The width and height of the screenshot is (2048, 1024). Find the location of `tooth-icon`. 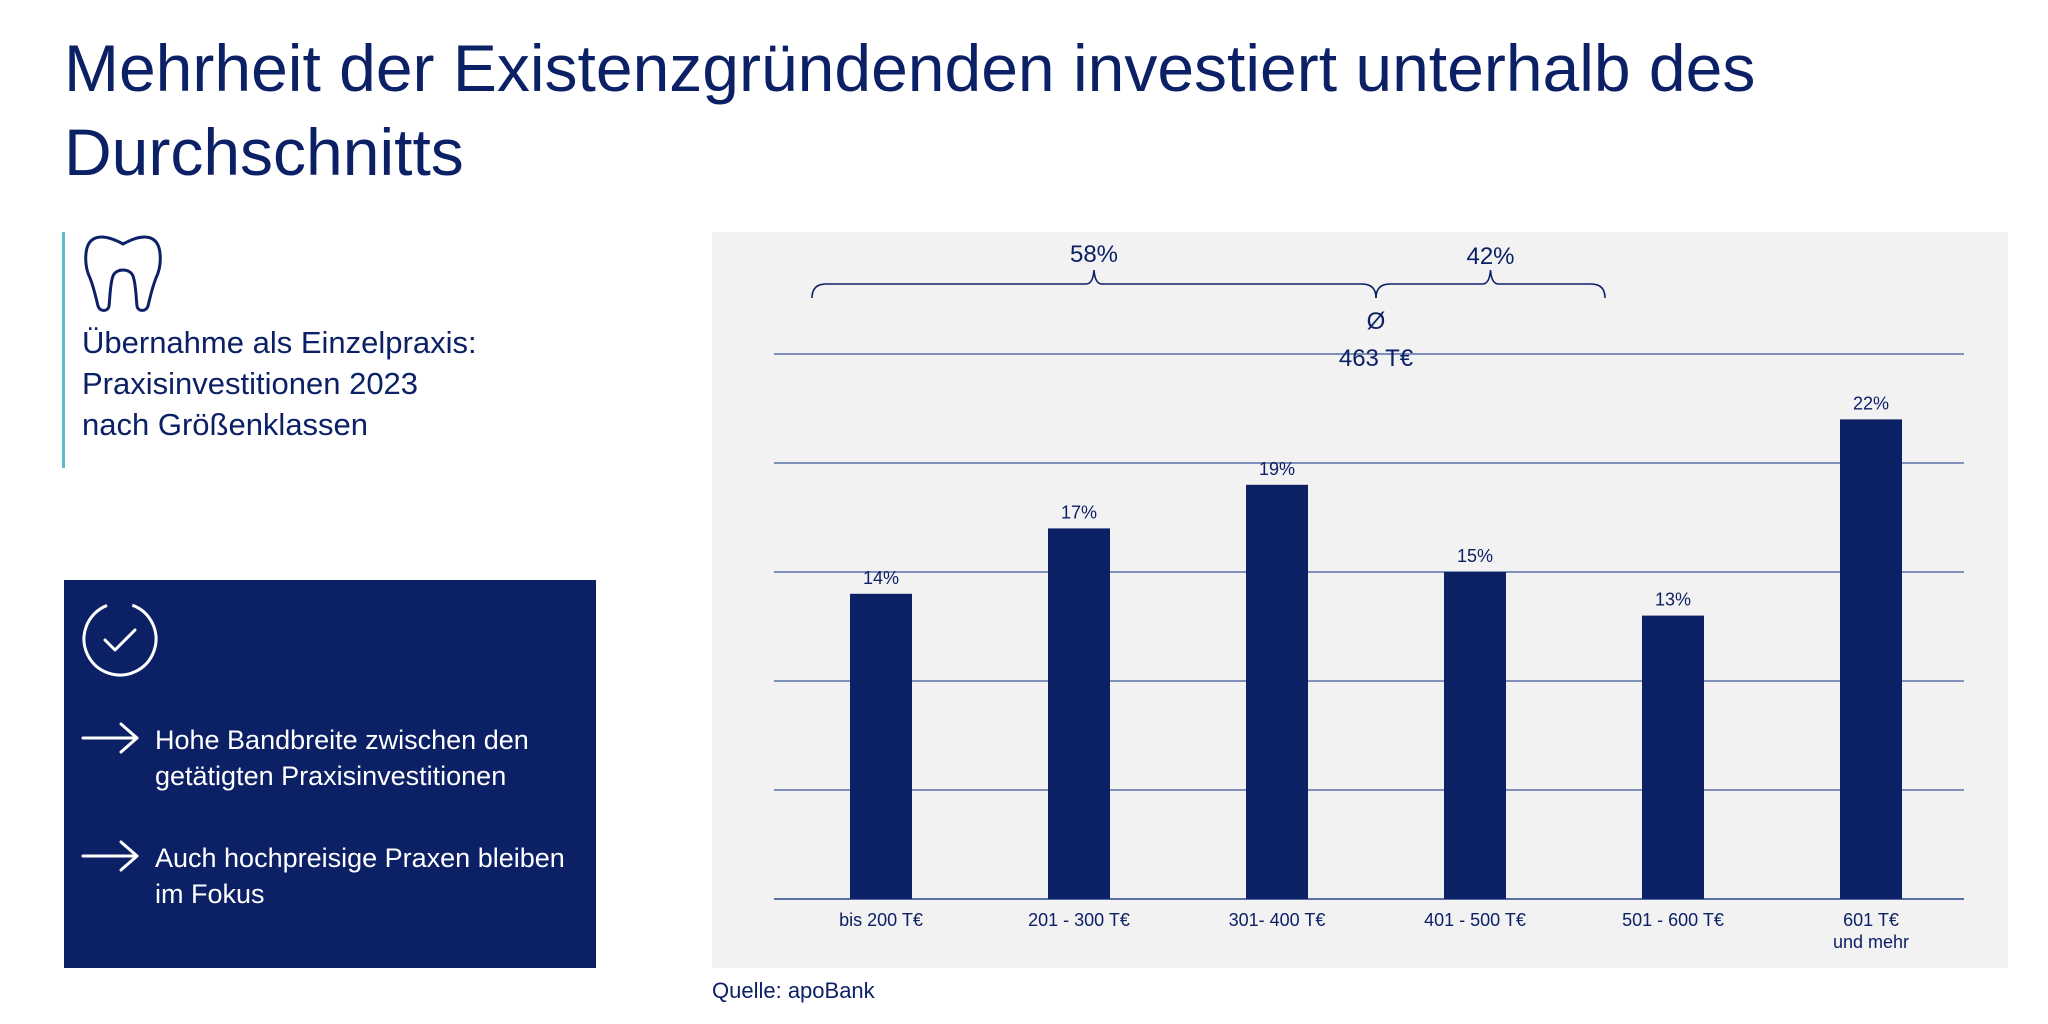

tooth-icon is located at coordinates (123, 273).